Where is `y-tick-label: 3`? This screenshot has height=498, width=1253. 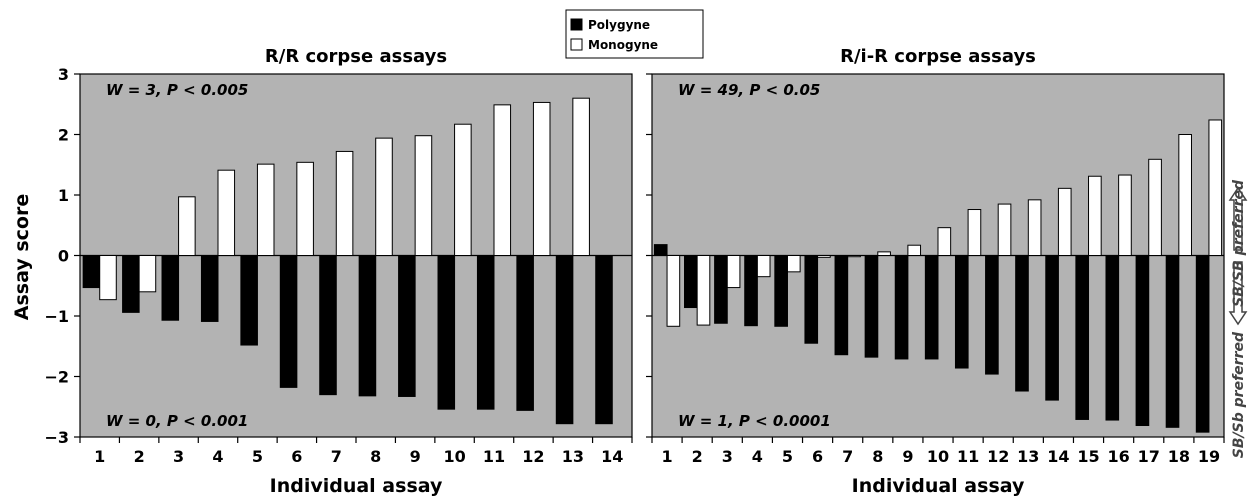
y-tick-label: 3 is located at coordinates (63, 74).